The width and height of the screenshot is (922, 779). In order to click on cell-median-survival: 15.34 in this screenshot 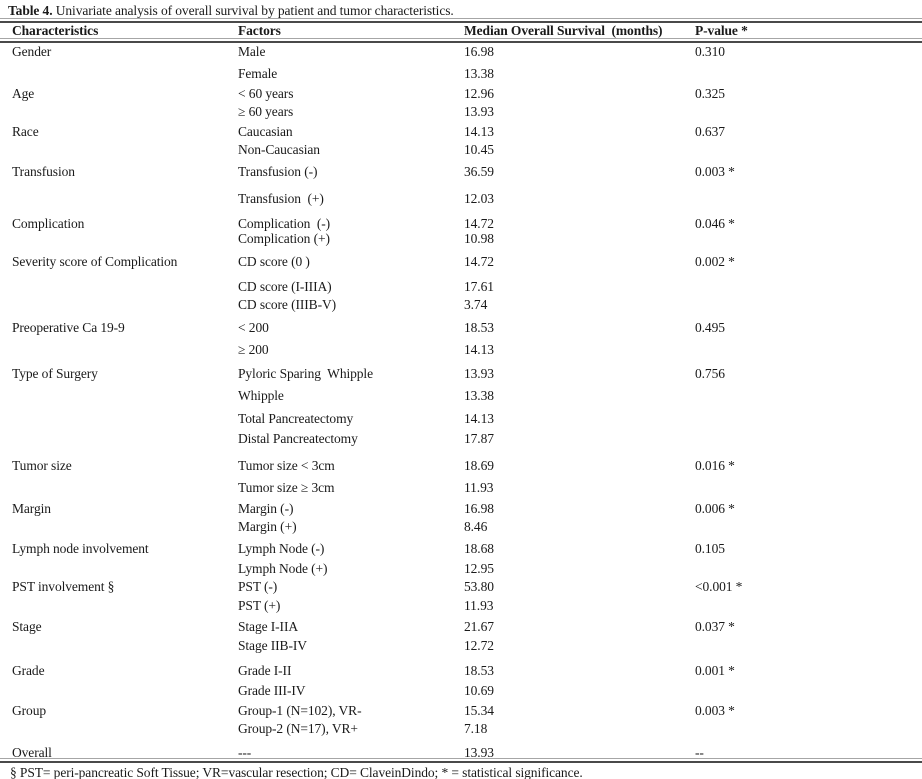, I will do `click(479, 710)`.